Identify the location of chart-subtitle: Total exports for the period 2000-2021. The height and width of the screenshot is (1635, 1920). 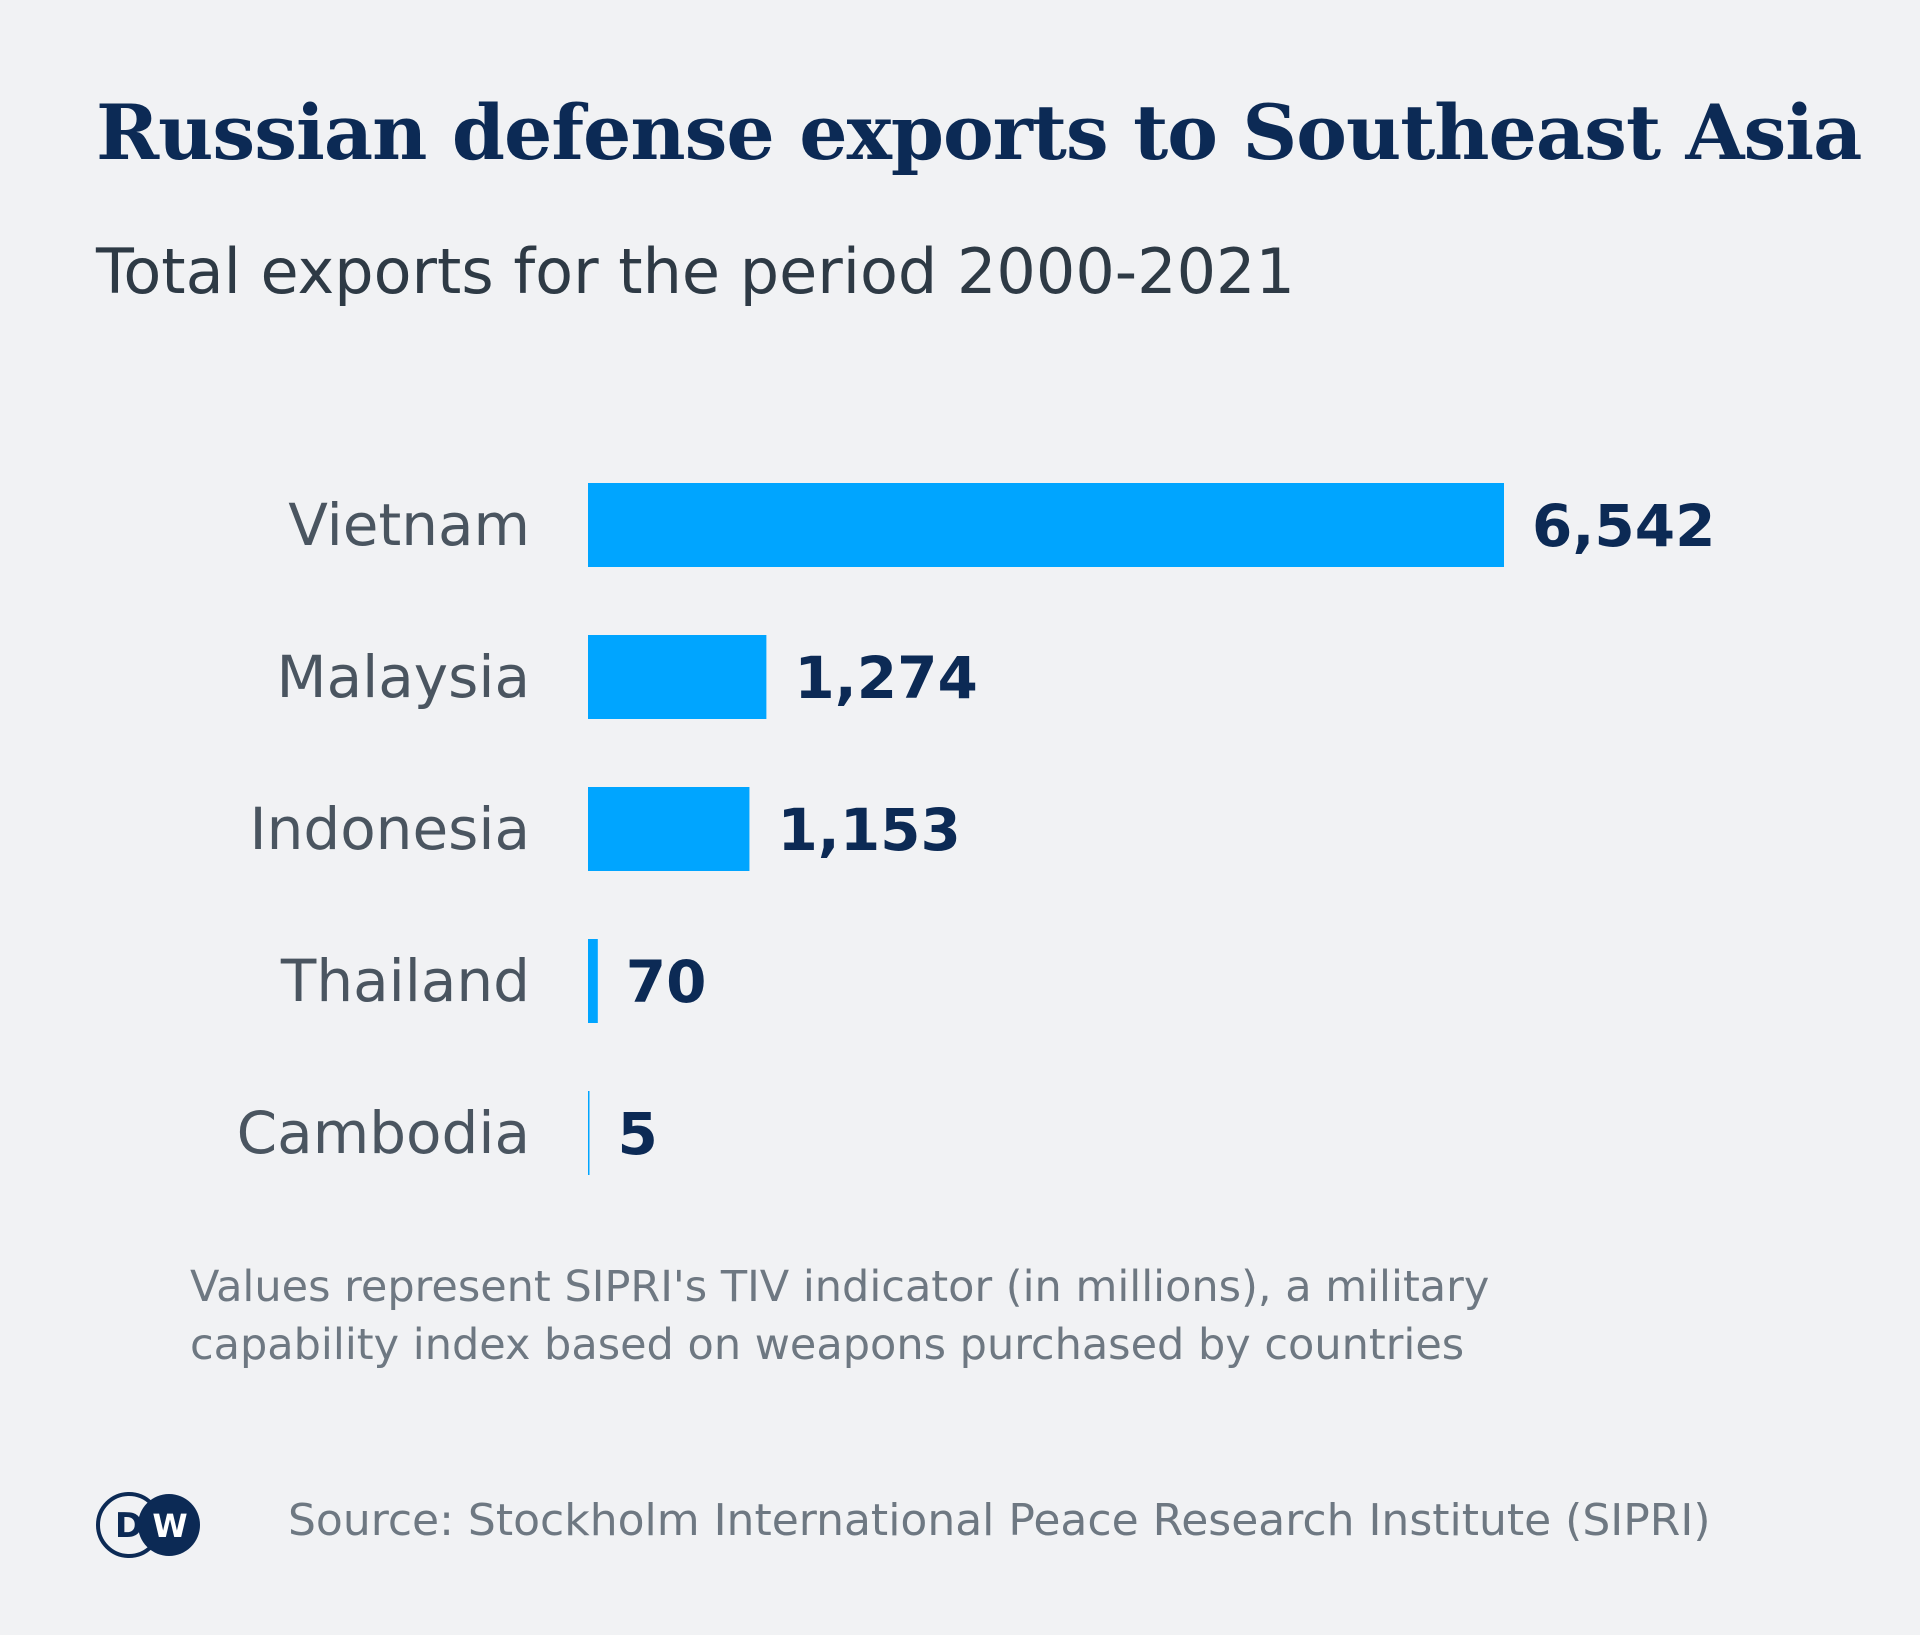
(695, 271).